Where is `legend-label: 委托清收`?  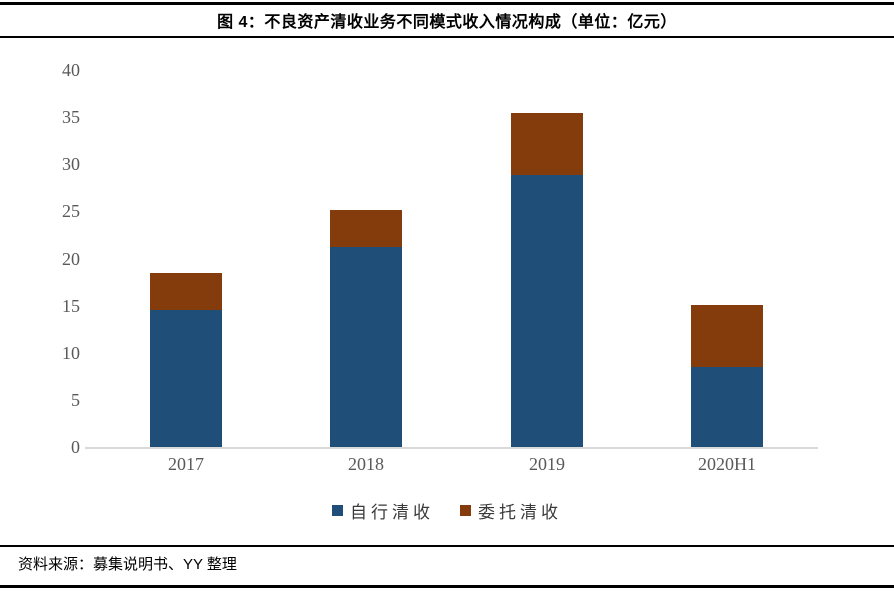 legend-label: 委托清收 is located at coordinates (520, 512).